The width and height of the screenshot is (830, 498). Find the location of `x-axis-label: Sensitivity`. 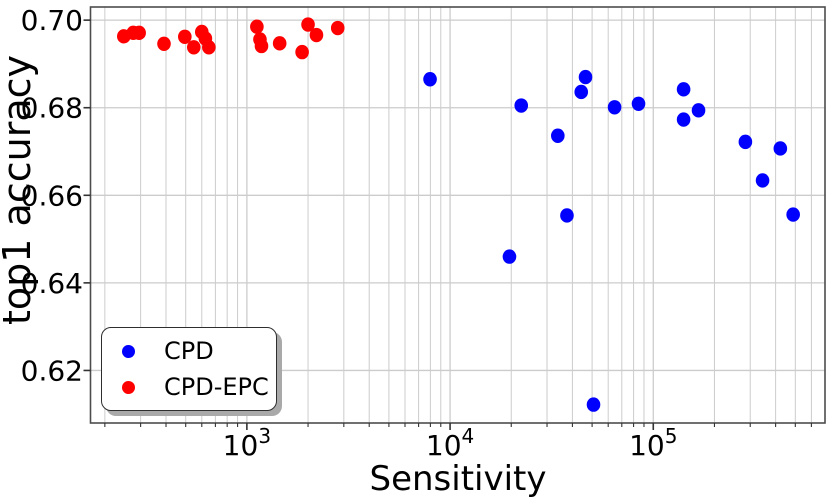

x-axis-label: Sensitivity is located at coordinates (457, 478).